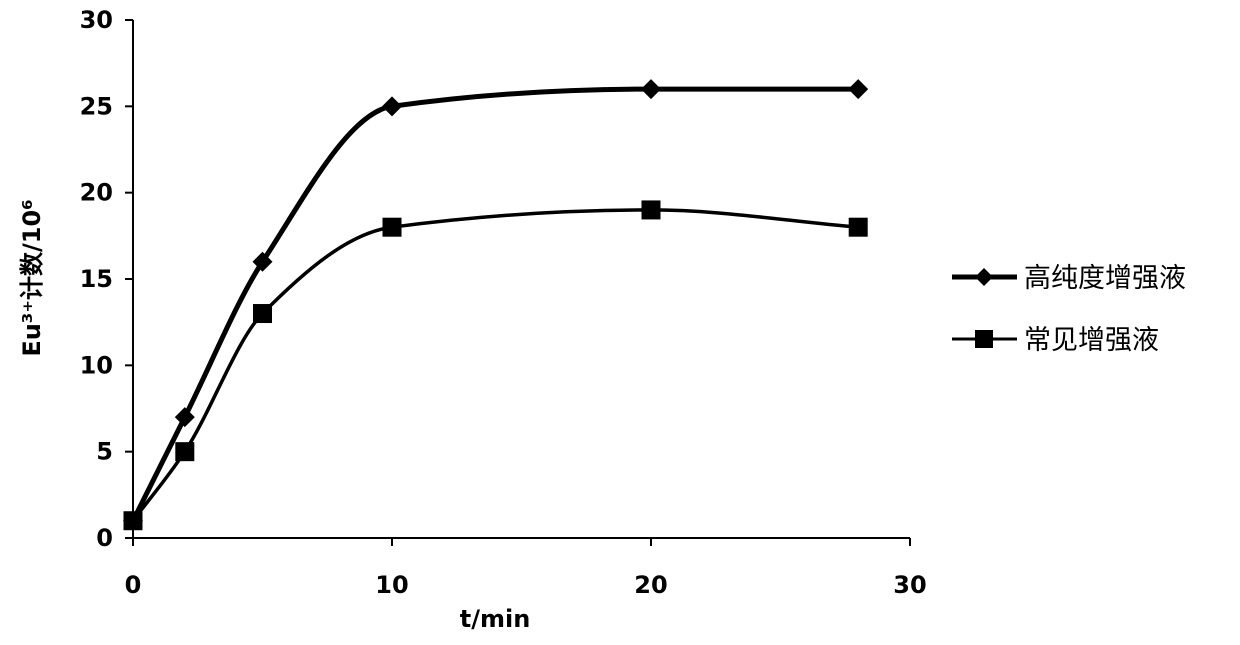  I want to click on x-ticks: 0 10 20 30, so click(526, 568).